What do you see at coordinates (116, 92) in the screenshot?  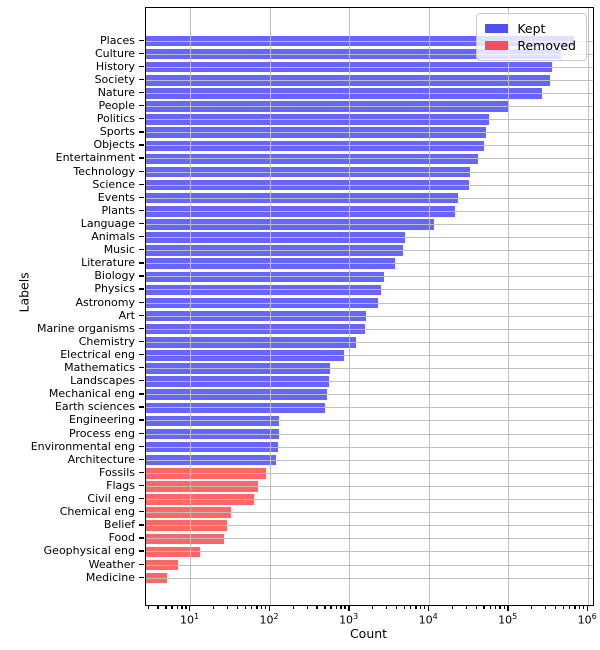 I see `y-tick-label-nature: Nature` at bounding box center [116, 92].